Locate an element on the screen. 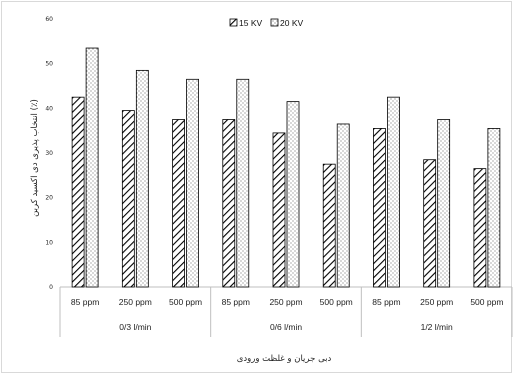 This screenshot has height=376, width=515. legend: 15 KV 20 KV is located at coordinates (266, 23).